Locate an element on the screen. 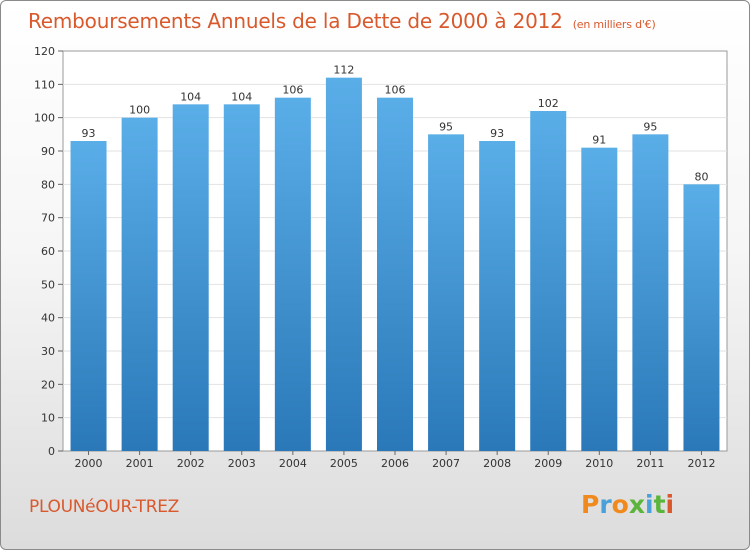 The width and height of the screenshot is (750, 550). x-tick-label: 2005 is located at coordinates (344, 463).